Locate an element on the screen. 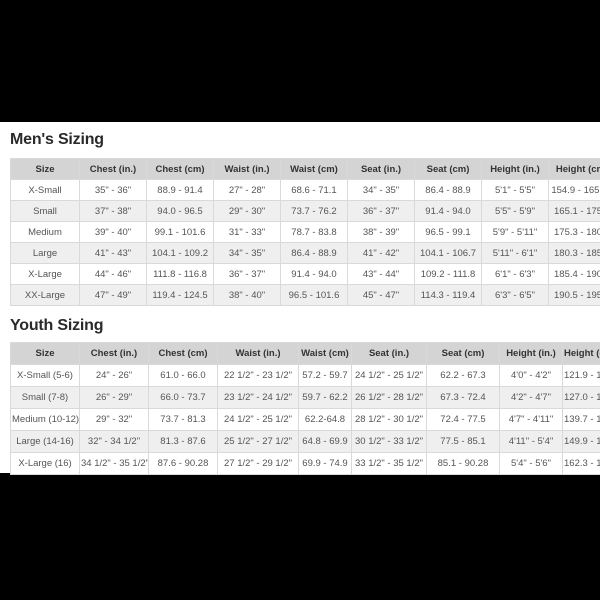  table-cell: 99.1 - 101.6 is located at coordinates (180, 232).